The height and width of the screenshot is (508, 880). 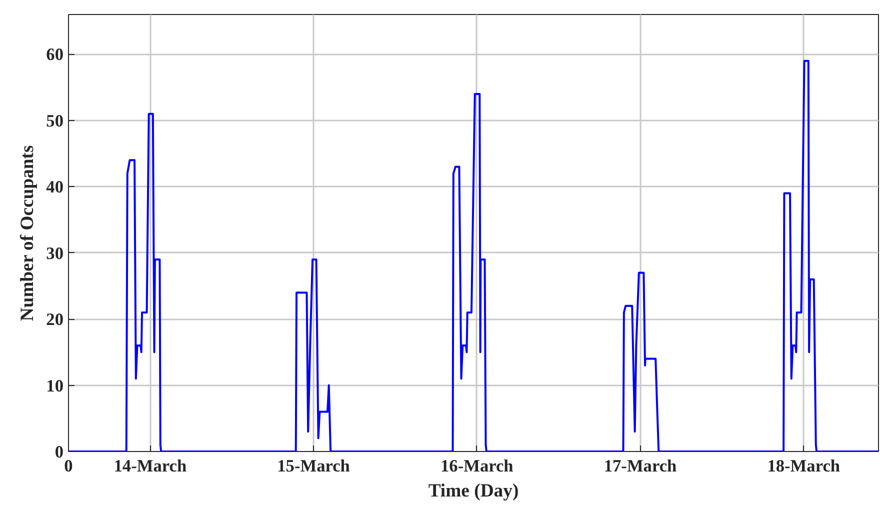 I want to click on y-axis-title: Number of Occupants, so click(x=27, y=233).